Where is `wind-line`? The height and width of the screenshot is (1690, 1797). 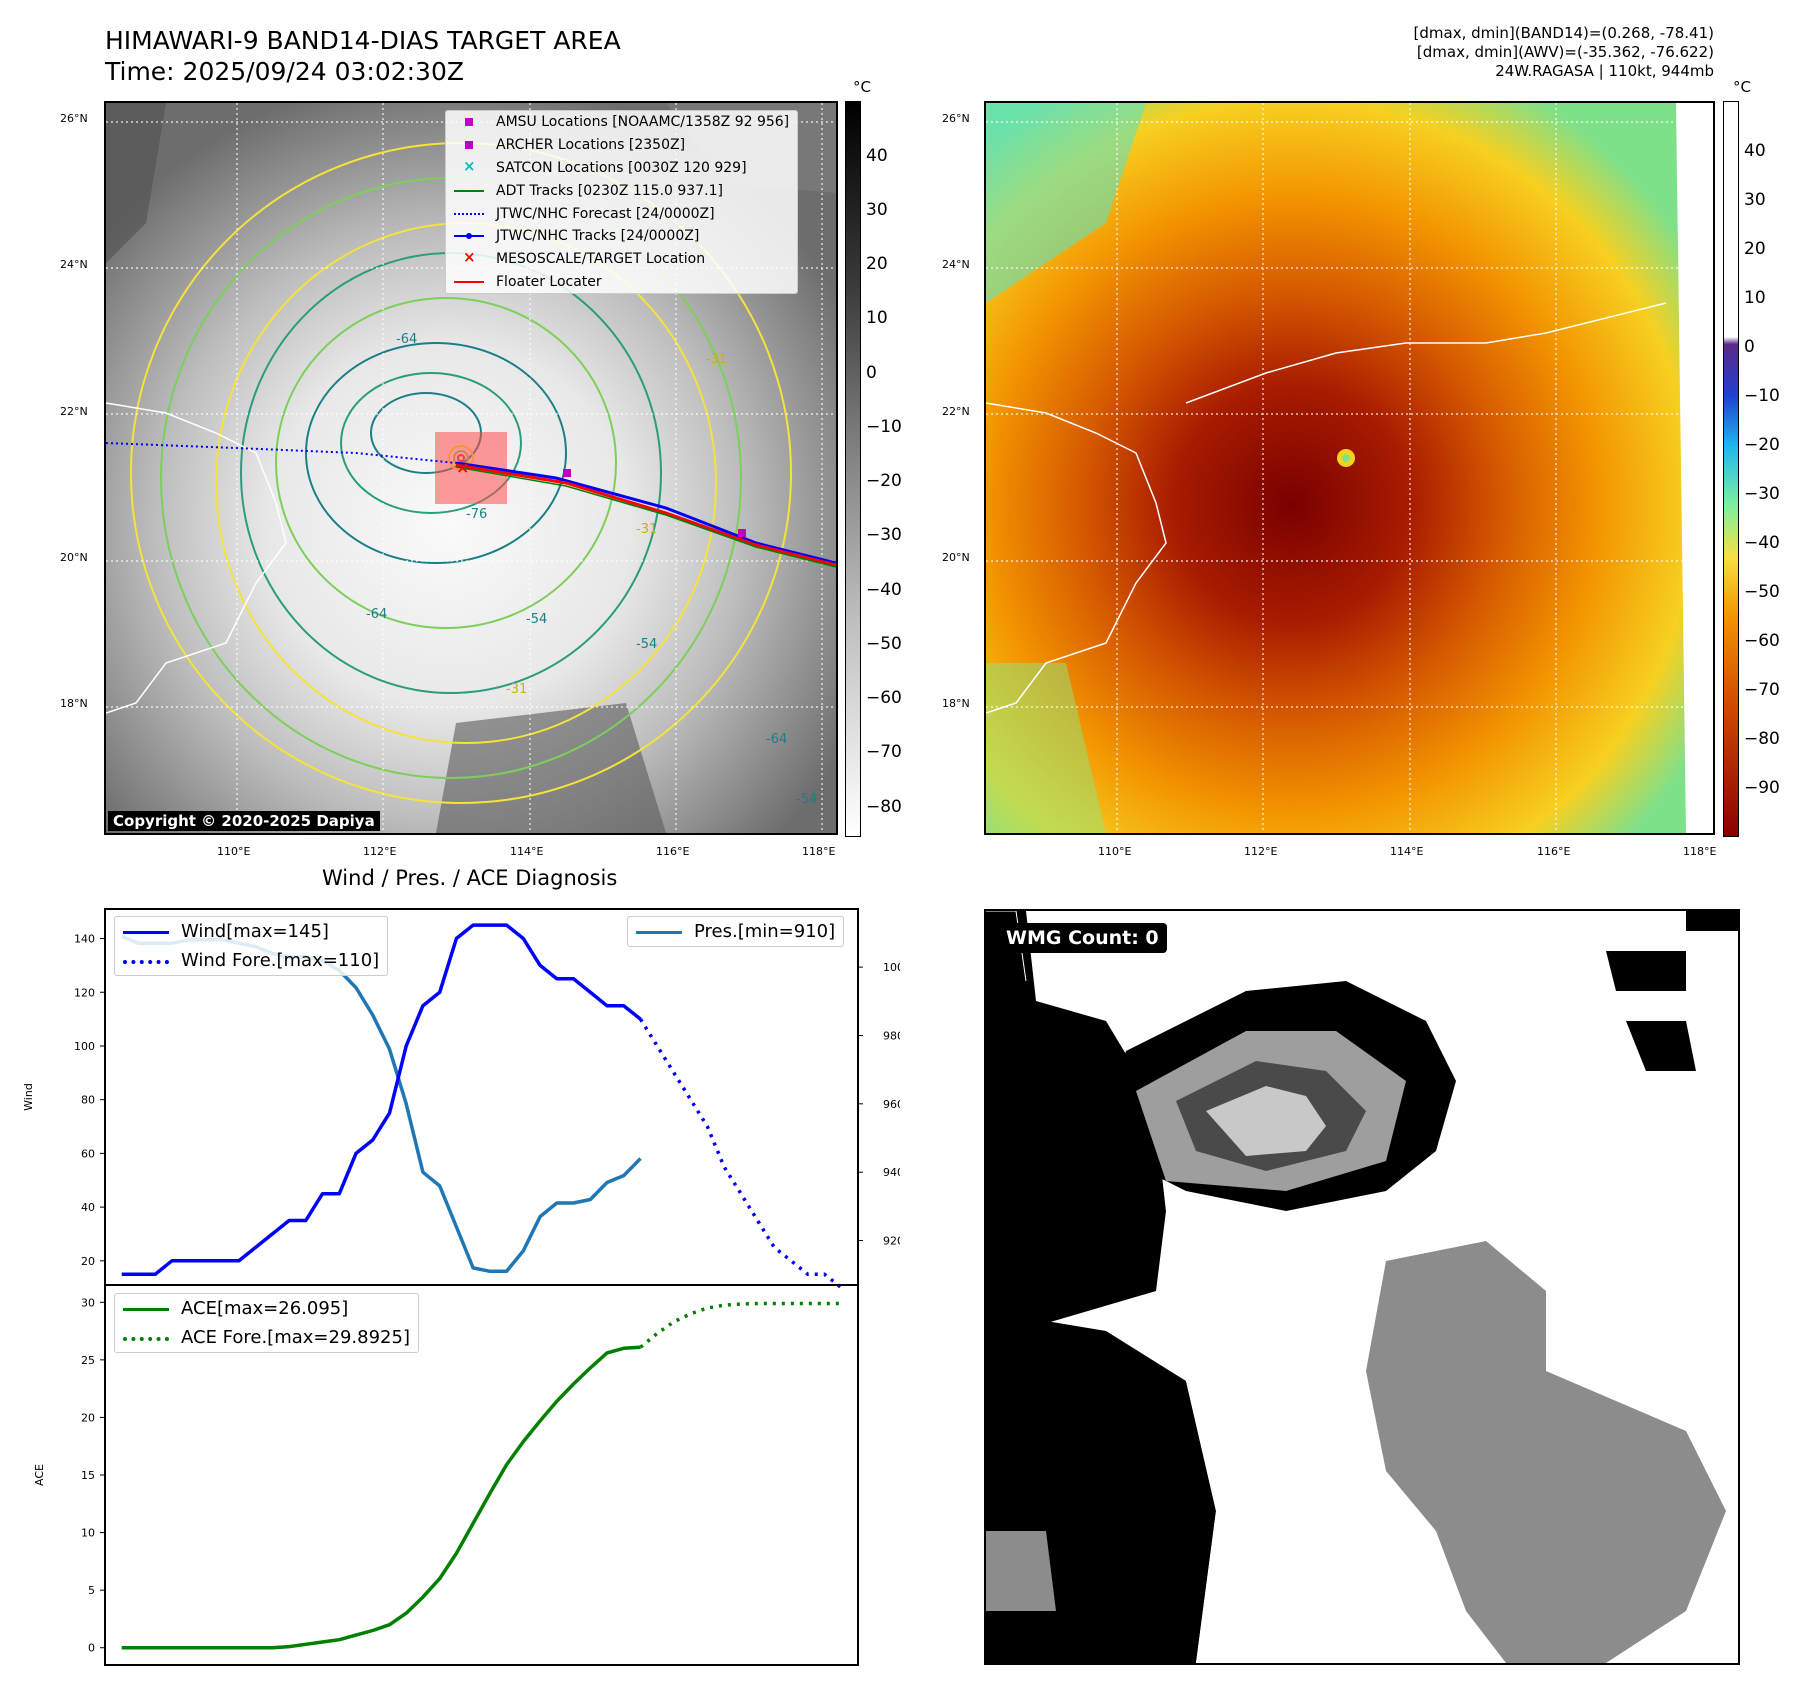
wind-line is located at coordinates (381, 1100).